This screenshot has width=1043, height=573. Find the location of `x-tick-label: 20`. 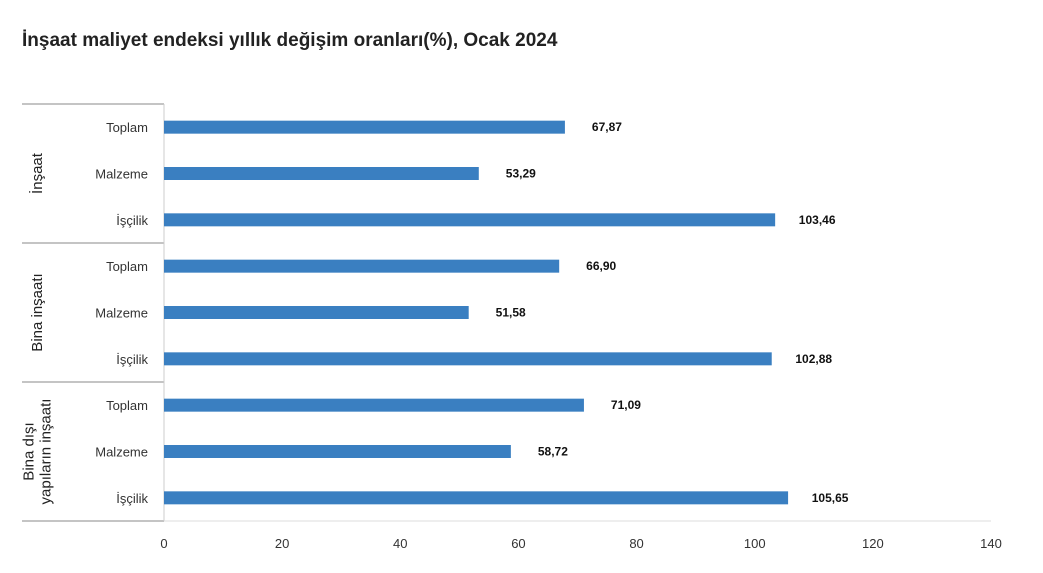

x-tick-label: 20 is located at coordinates (282, 543).